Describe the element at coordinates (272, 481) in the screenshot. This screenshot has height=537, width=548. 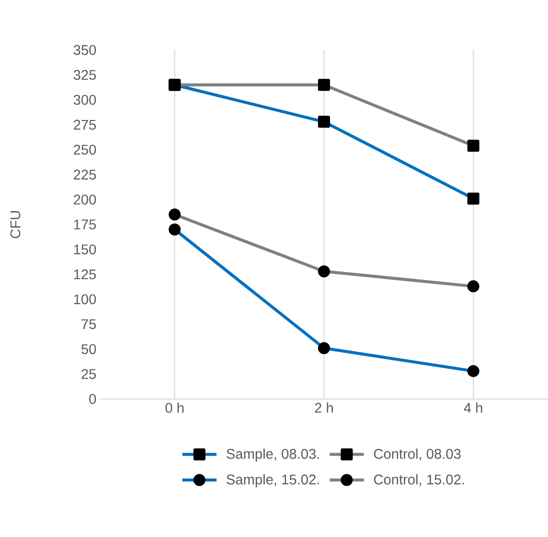
I see `legend-label: Sample, 15.02.` at that location.